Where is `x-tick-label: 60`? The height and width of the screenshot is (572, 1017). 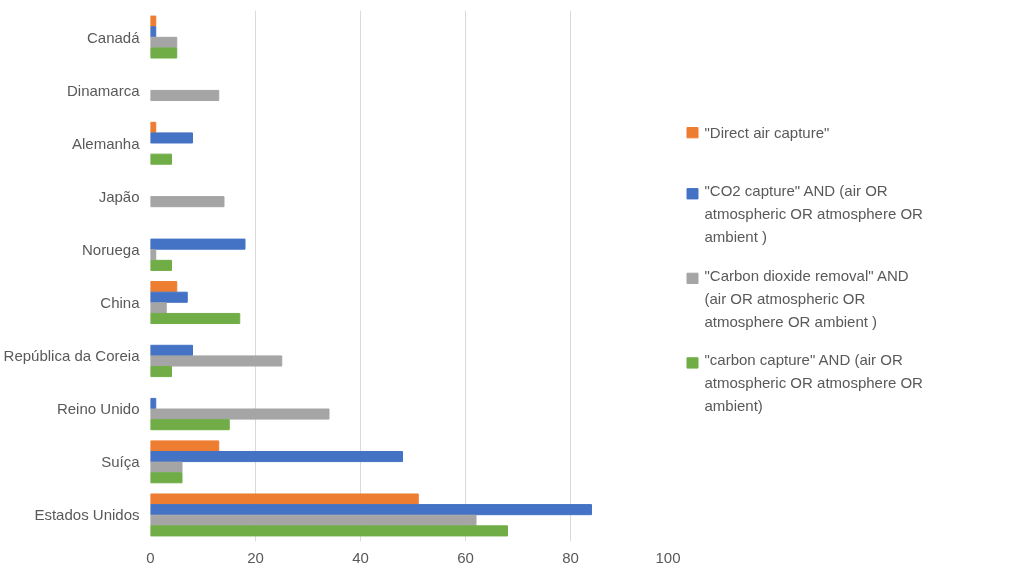 x-tick-label: 60 is located at coordinates (465, 557).